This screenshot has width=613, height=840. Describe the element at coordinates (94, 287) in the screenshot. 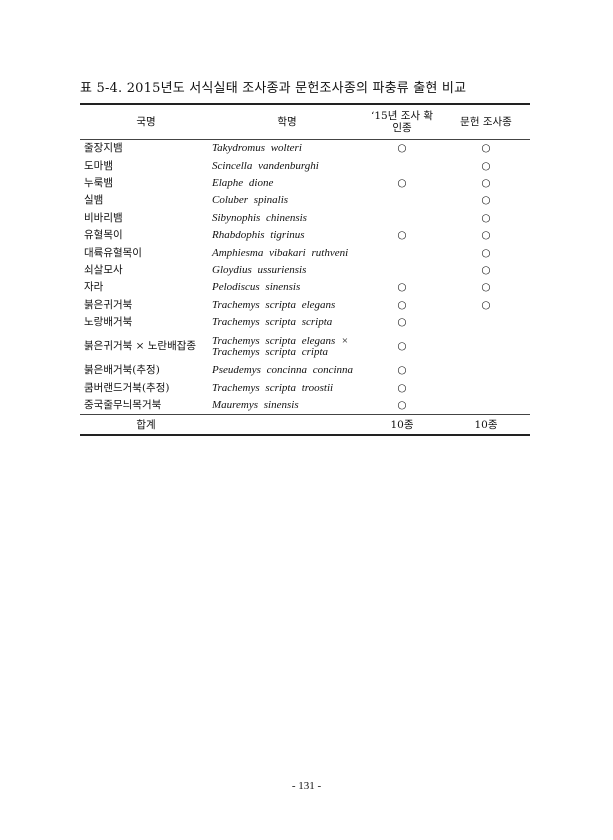

I see `korean-name-cell: 자라` at that location.